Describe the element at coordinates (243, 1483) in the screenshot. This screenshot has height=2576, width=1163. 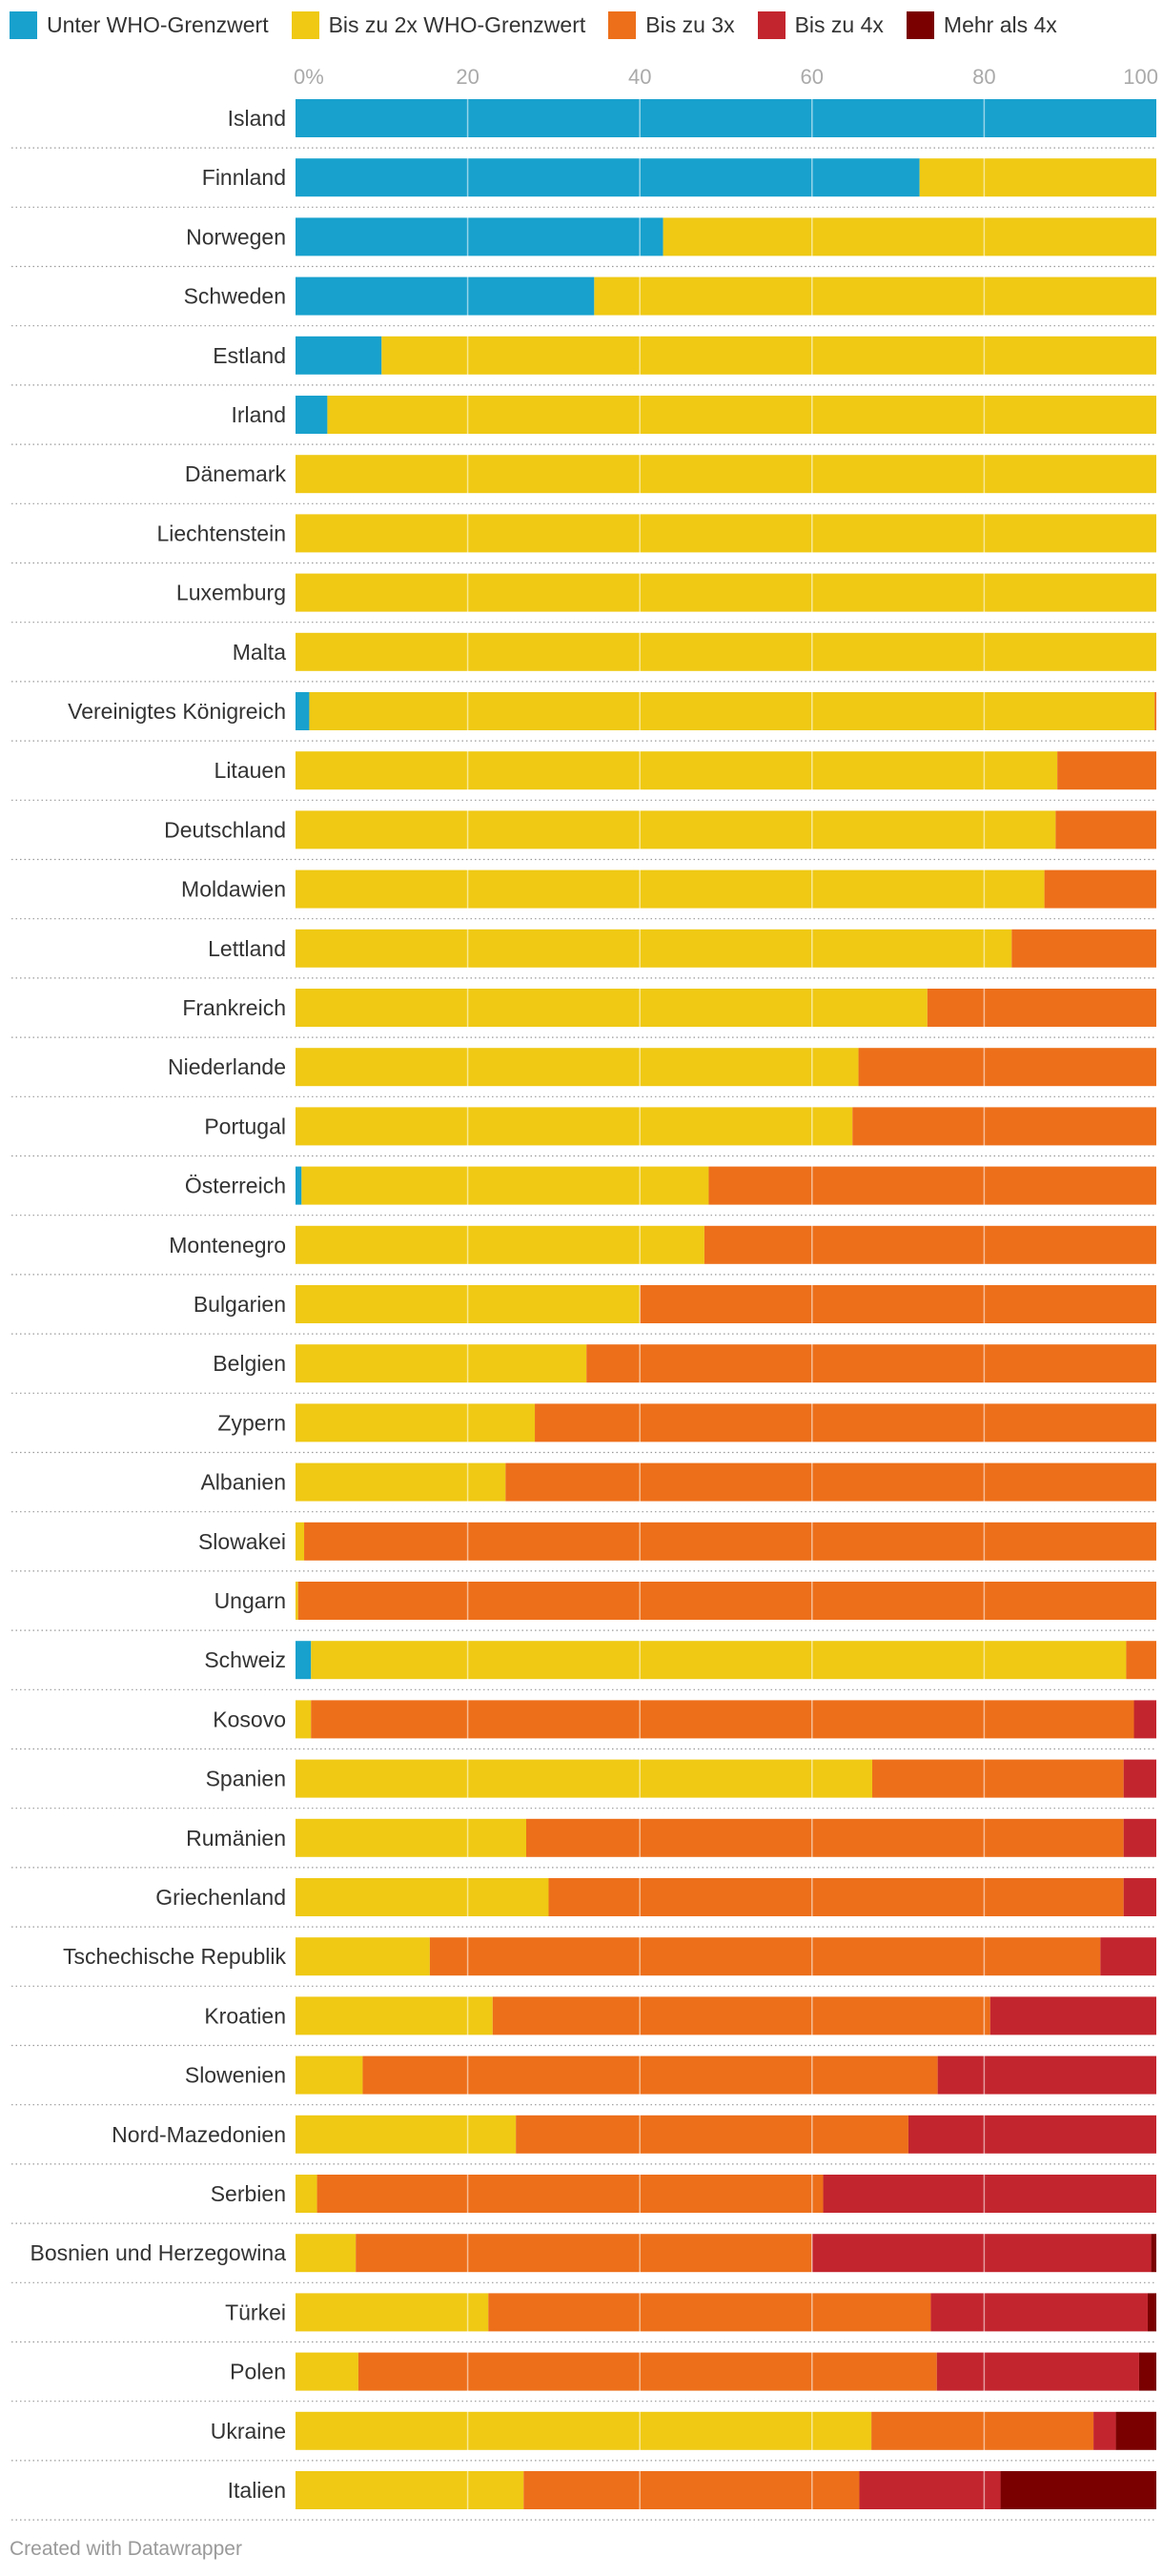
I see `row-label: Albanien` at that location.